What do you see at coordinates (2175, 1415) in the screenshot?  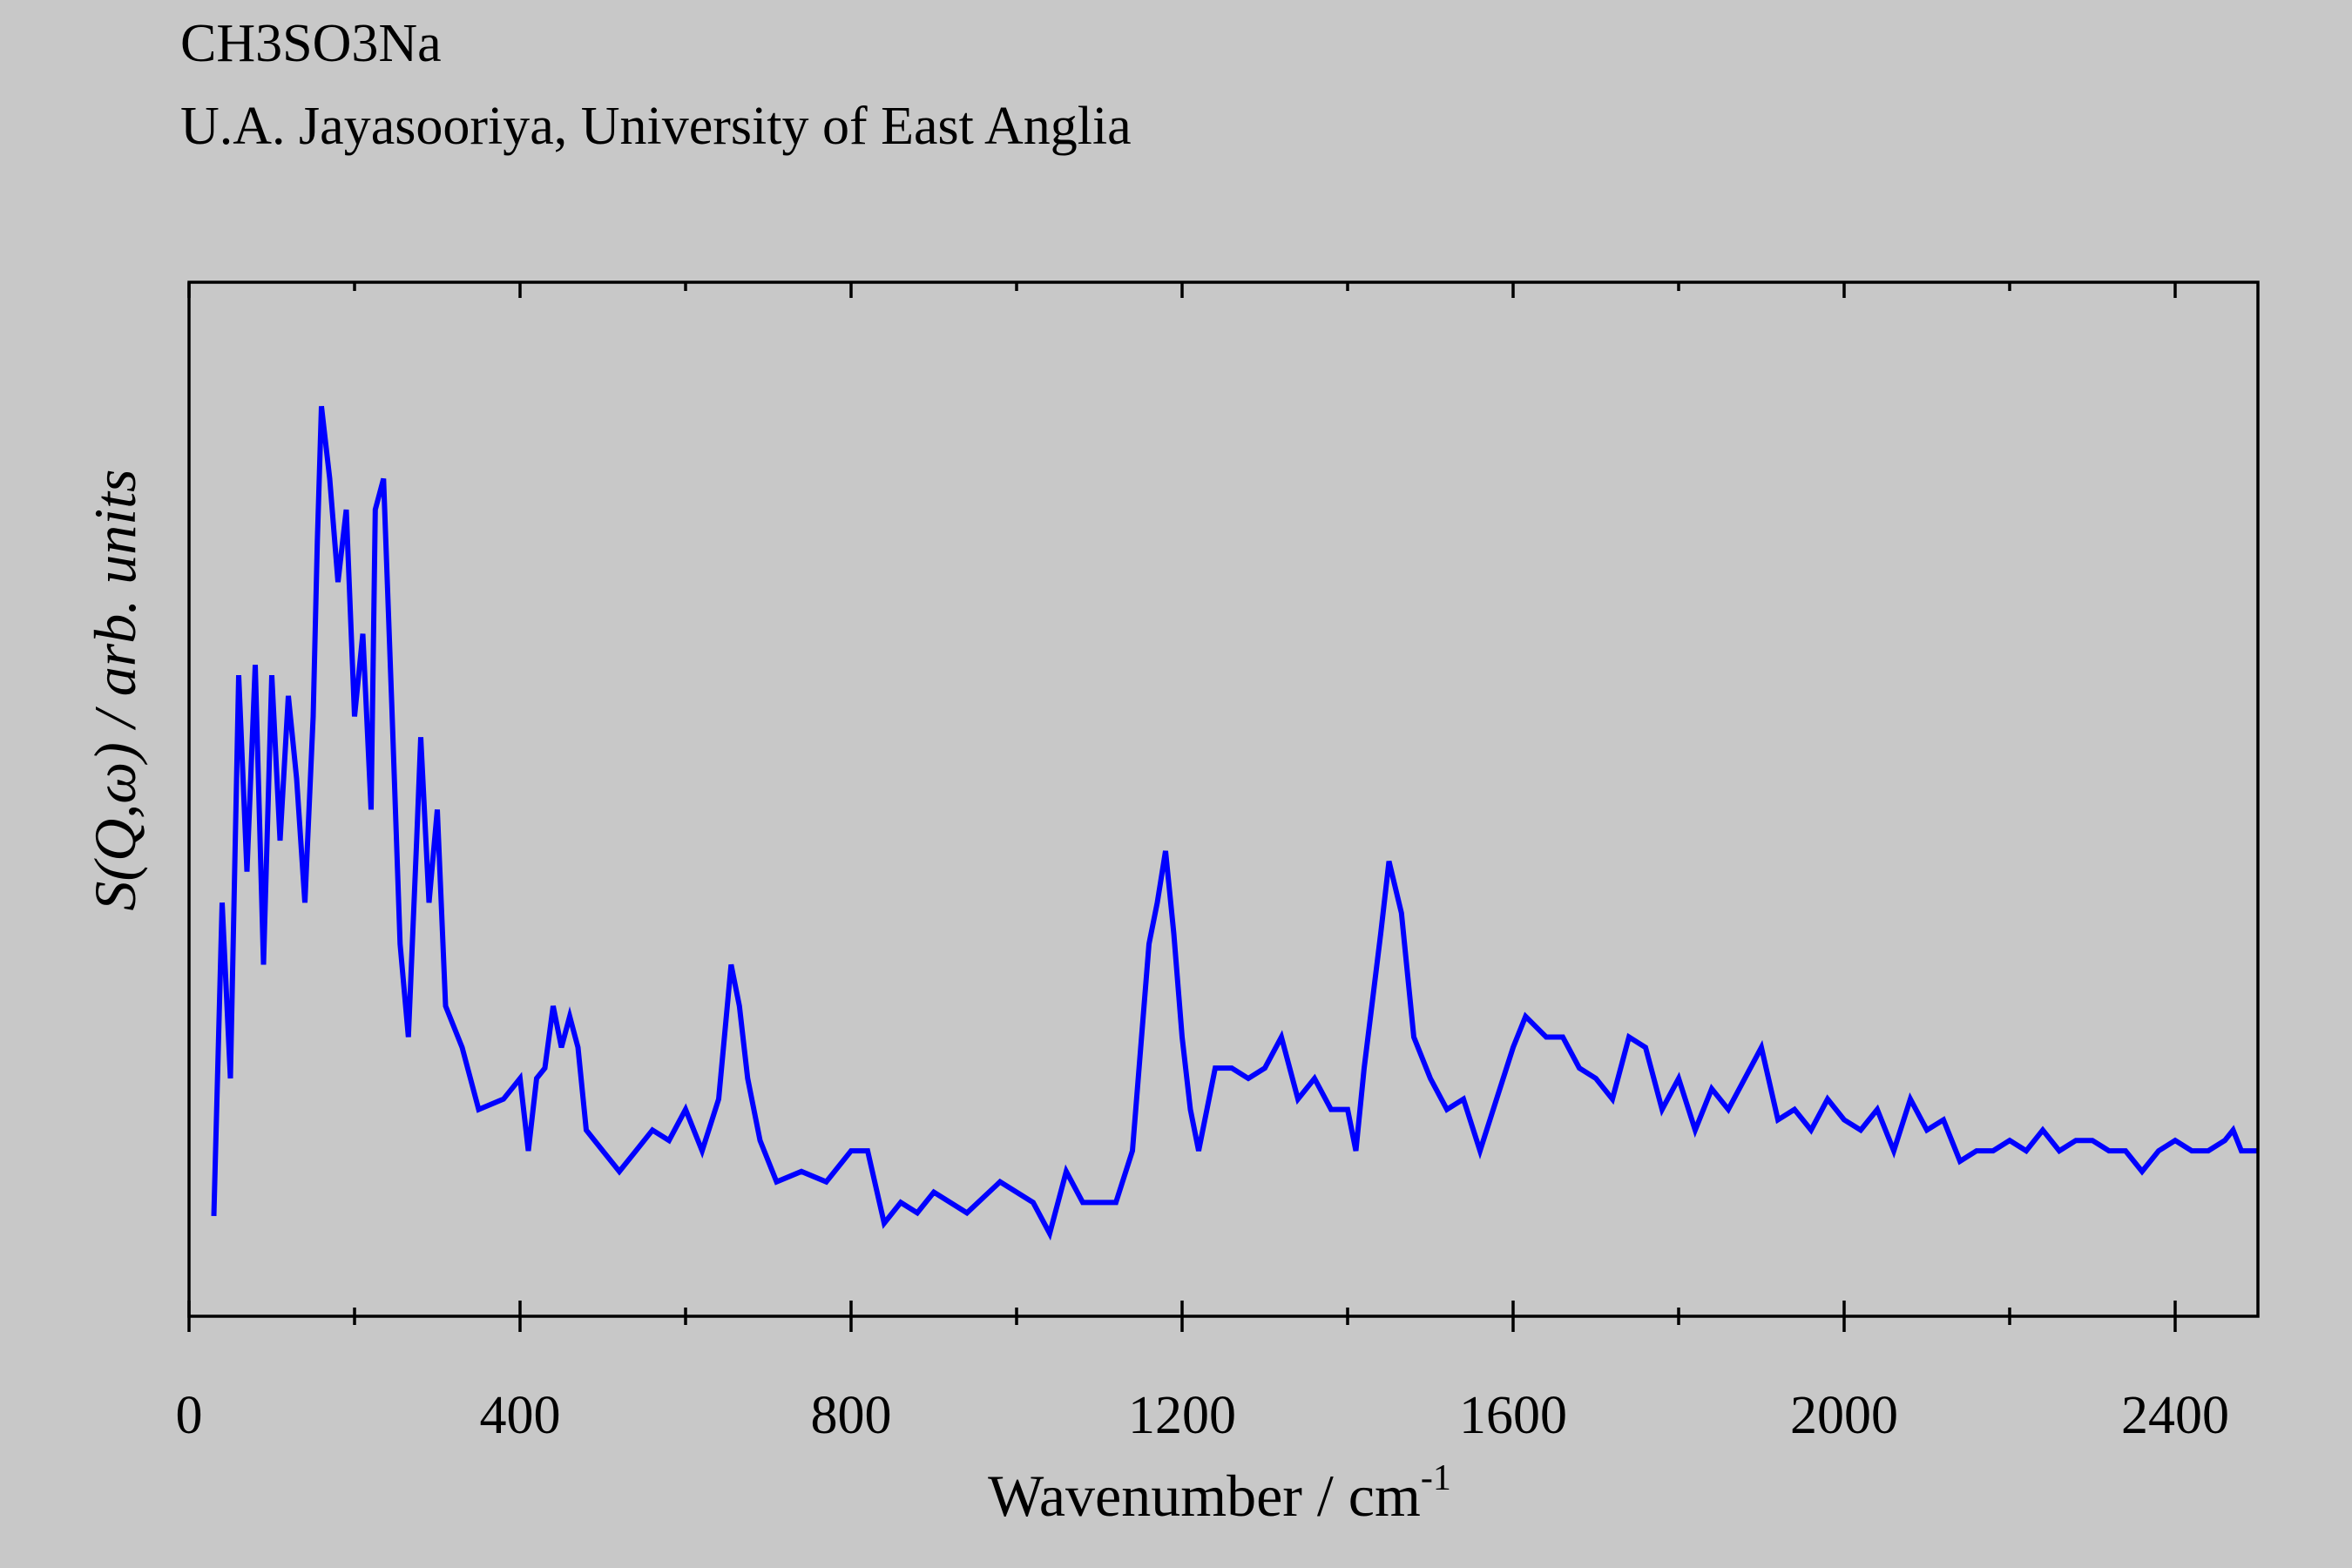 I see `x-tick-label: 2400` at bounding box center [2175, 1415].